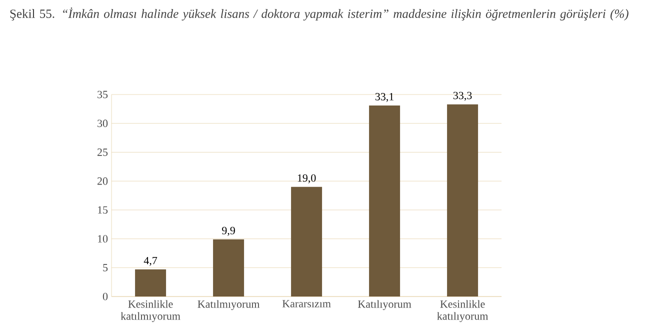  What do you see at coordinates (384, 97) in the screenshot?
I see `data-label: 33,1` at bounding box center [384, 97].